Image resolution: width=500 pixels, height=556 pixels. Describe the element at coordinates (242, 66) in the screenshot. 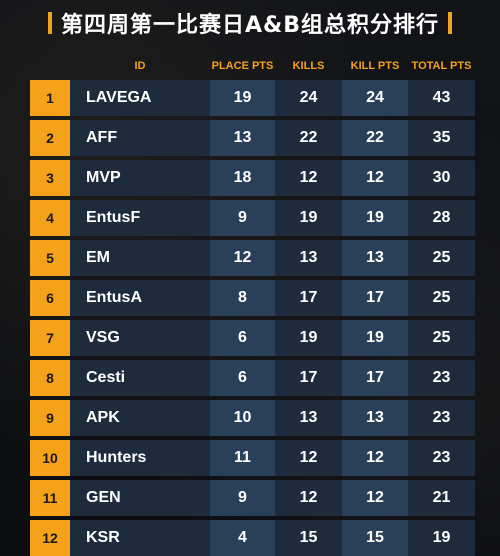

I see `header-place-pts: PLACE PTS` at that location.